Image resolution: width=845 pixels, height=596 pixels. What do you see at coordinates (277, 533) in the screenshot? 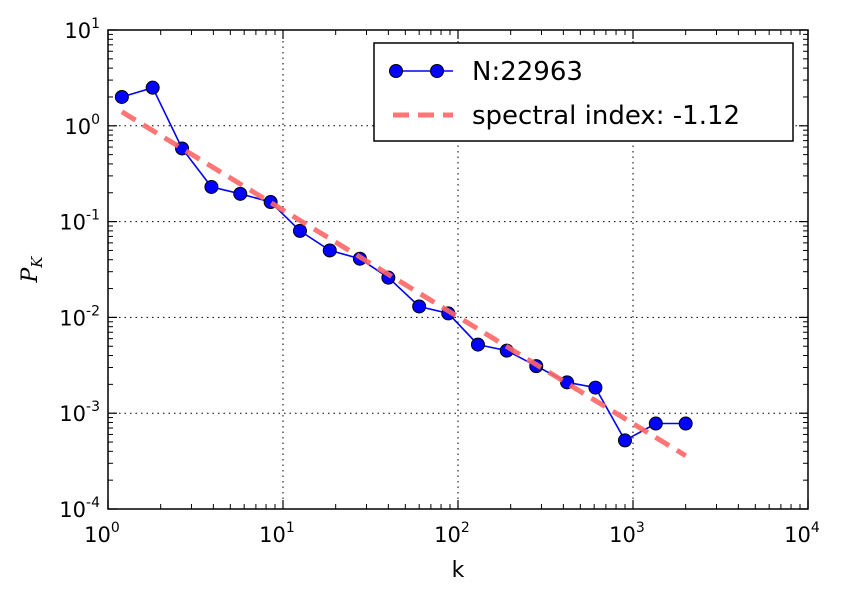
I see `x-tick-label: 101` at bounding box center [277, 533].